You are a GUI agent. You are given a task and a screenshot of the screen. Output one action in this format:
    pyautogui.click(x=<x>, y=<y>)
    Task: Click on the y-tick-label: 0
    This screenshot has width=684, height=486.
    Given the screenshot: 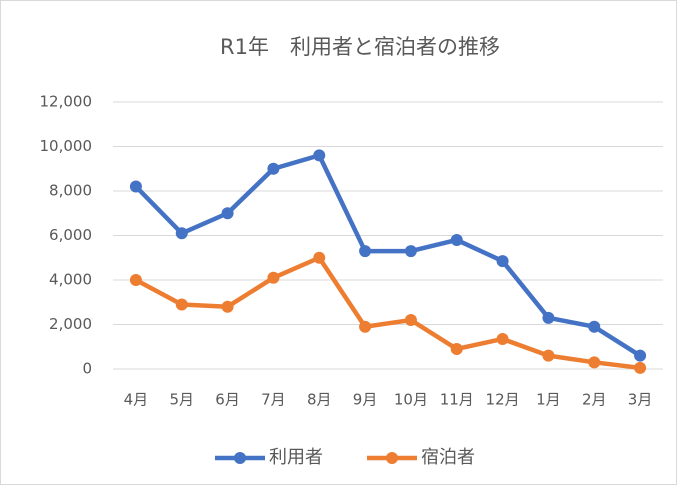 What is the action you would take?
    pyautogui.click(x=87, y=369)
    